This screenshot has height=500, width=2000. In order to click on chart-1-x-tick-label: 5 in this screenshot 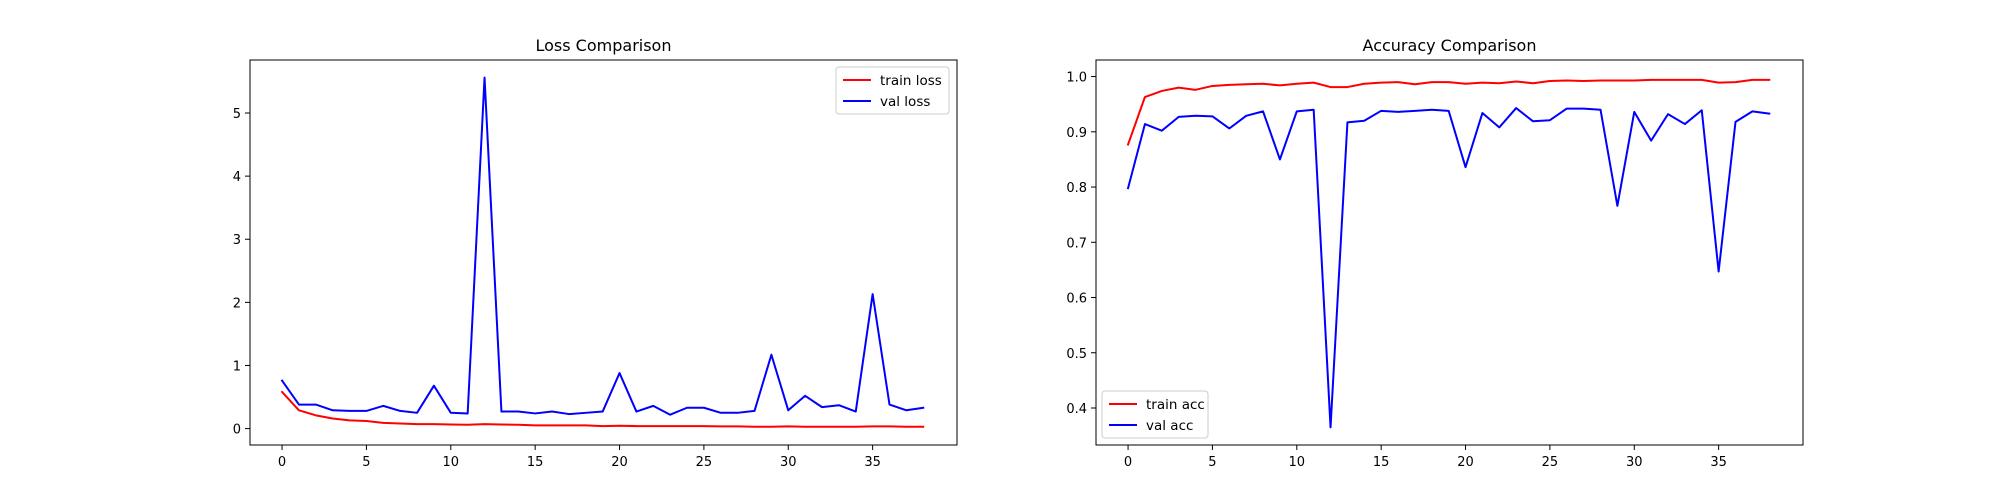, I will do `click(366, 462)`.